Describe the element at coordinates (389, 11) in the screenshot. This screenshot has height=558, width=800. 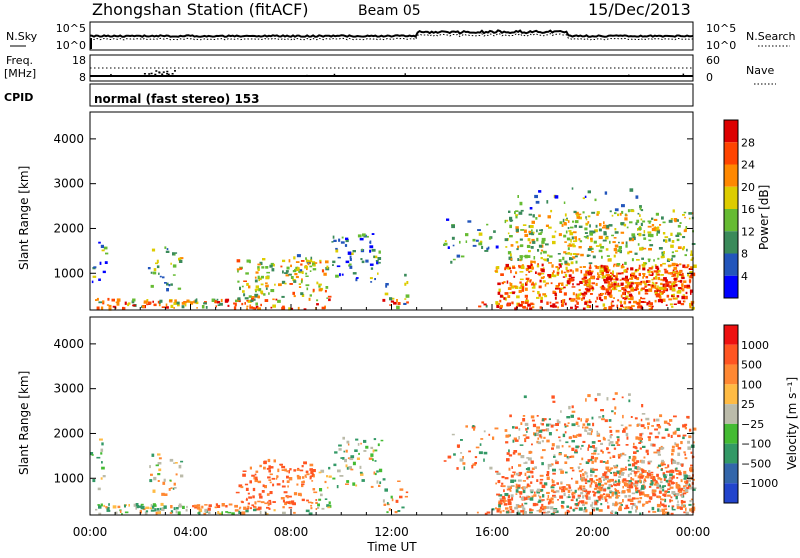
I see `beam-label: Beam 05` at that location.